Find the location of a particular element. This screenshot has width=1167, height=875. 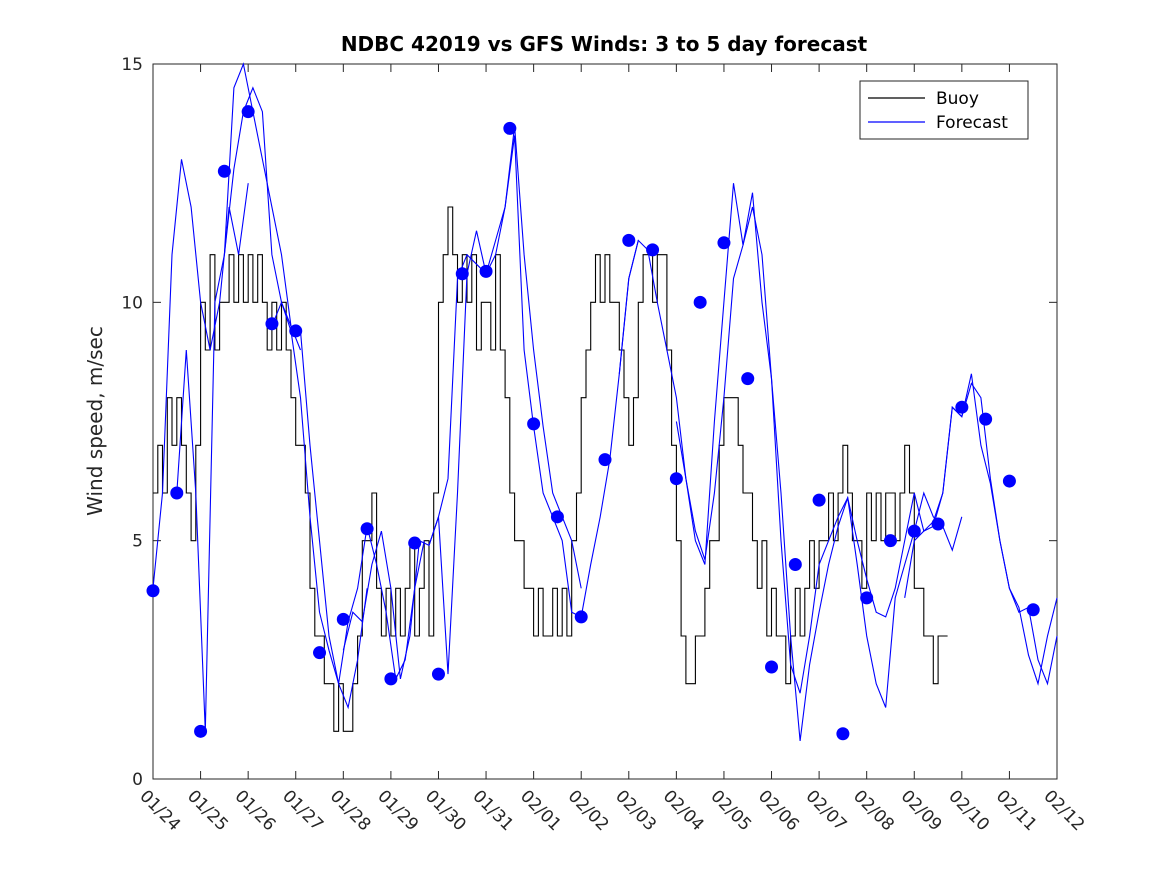

y-tick-label: 5 is located at coordinates (137, 542).